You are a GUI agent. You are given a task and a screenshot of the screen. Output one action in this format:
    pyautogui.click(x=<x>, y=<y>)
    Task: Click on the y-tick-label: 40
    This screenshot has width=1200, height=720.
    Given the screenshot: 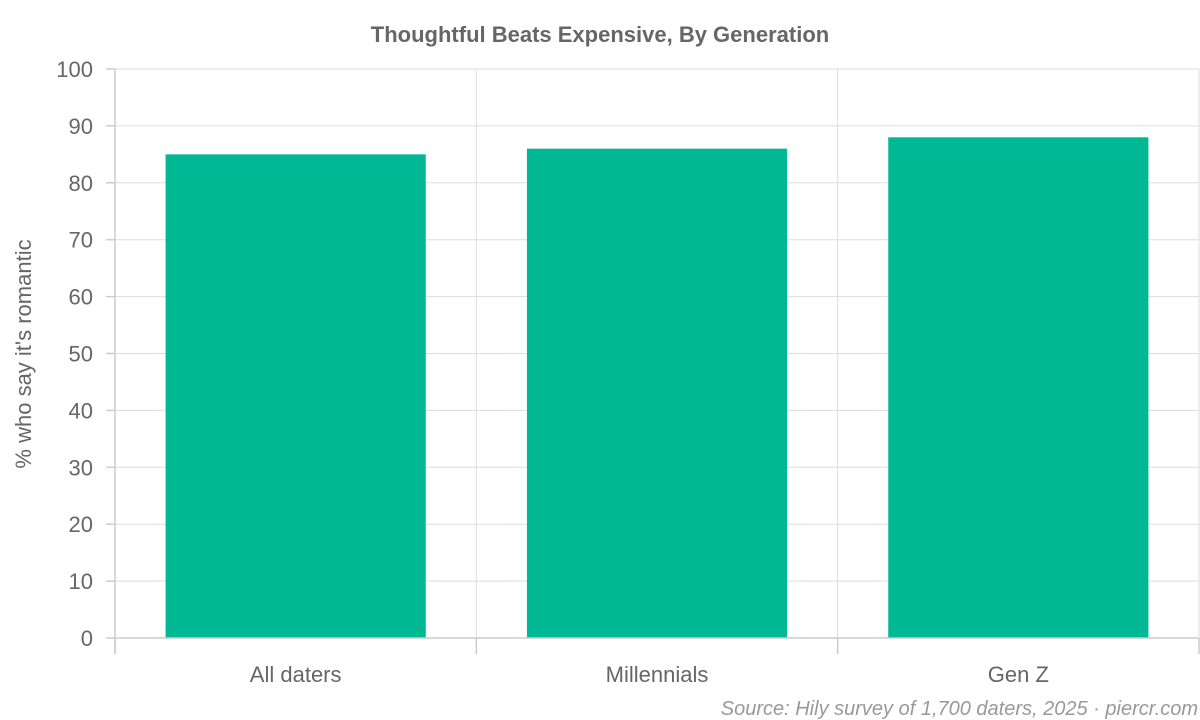 What is the action you would take?
    pyautogui.click(x=81, y=410)
    